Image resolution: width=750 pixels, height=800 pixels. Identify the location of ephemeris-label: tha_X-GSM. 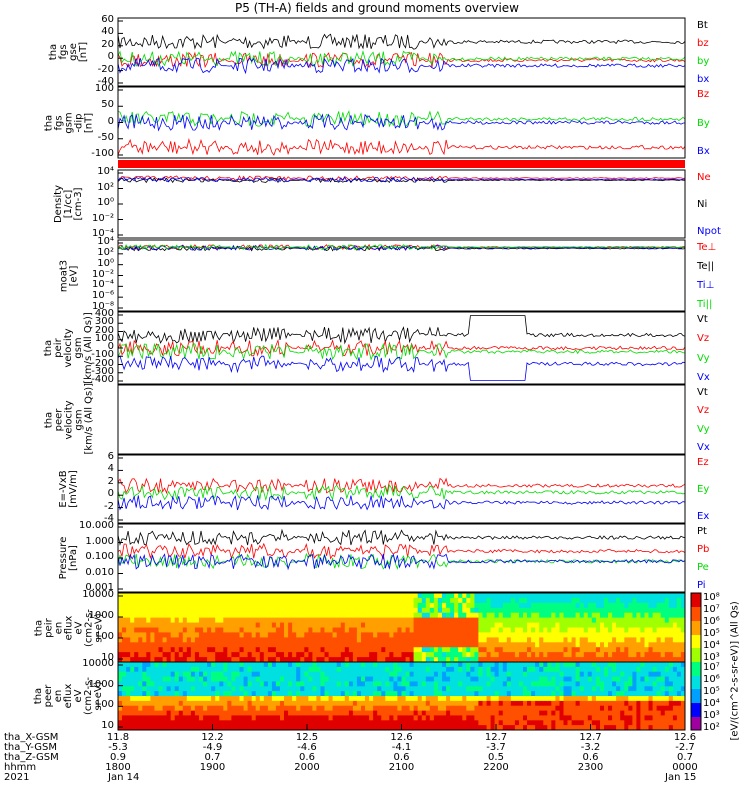
(31, 737).